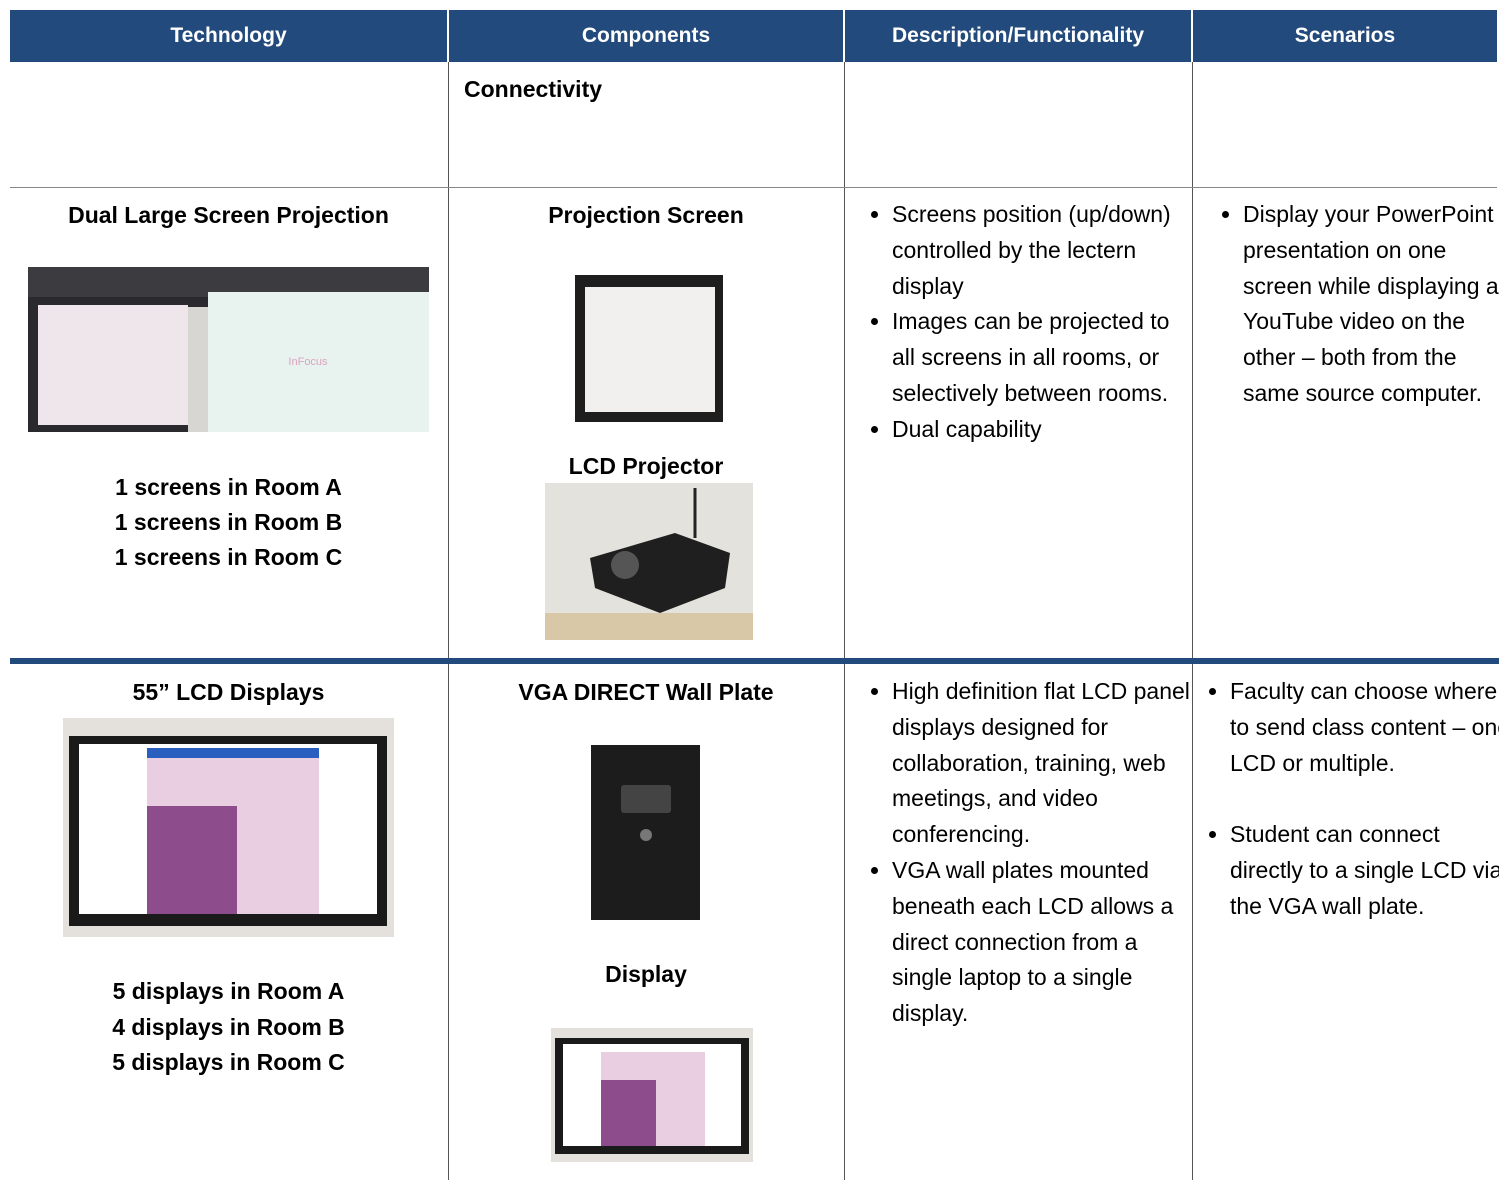 This screenshot has height=1180, width=1499. Describe the element at coordinates (649, 561) in the screenshot. I see `photo-lcd-projector` at that location.